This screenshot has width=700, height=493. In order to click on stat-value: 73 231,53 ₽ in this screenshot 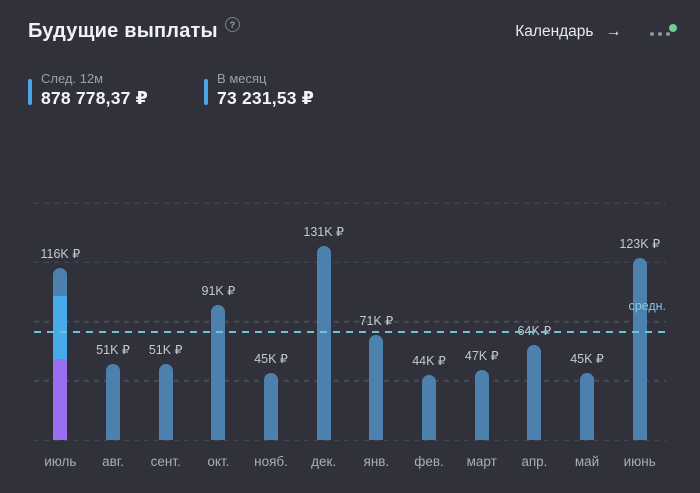, I will do `click(266, 98)`.